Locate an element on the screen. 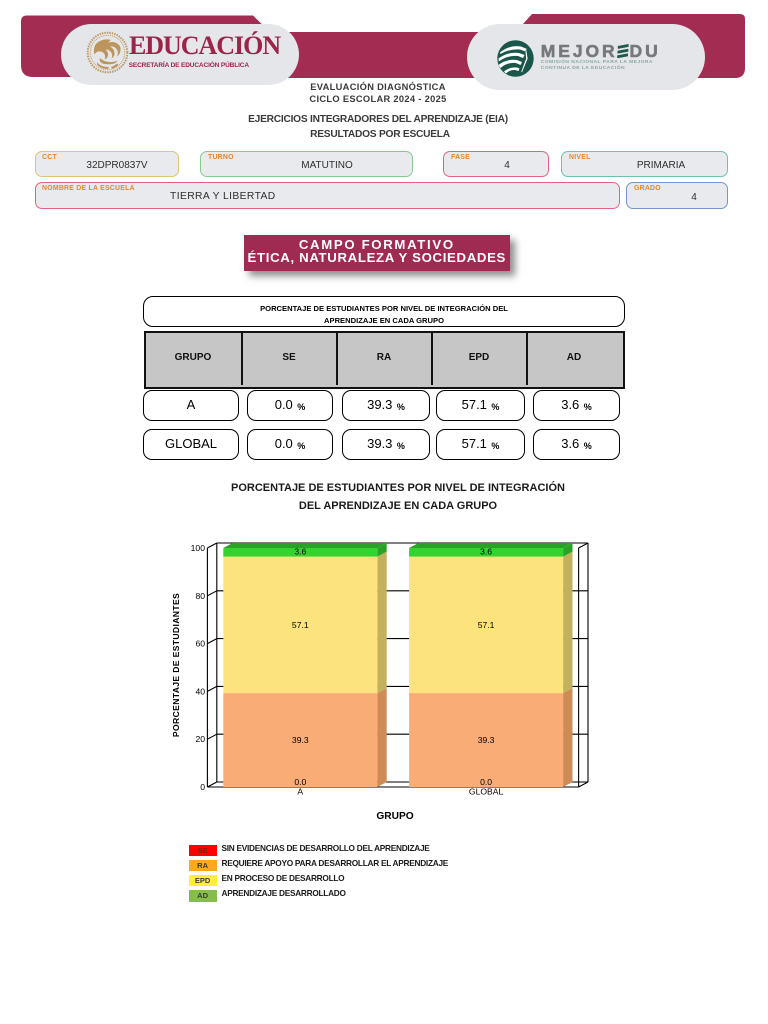  svg-text: 100 is located at coordinates (198, 548).